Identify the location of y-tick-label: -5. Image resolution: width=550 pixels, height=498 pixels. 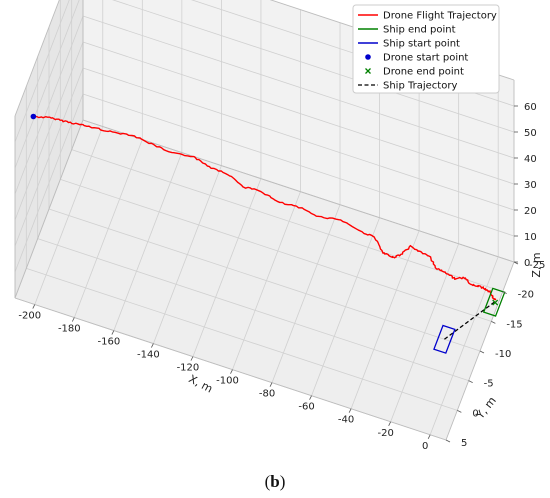
(489, 384).